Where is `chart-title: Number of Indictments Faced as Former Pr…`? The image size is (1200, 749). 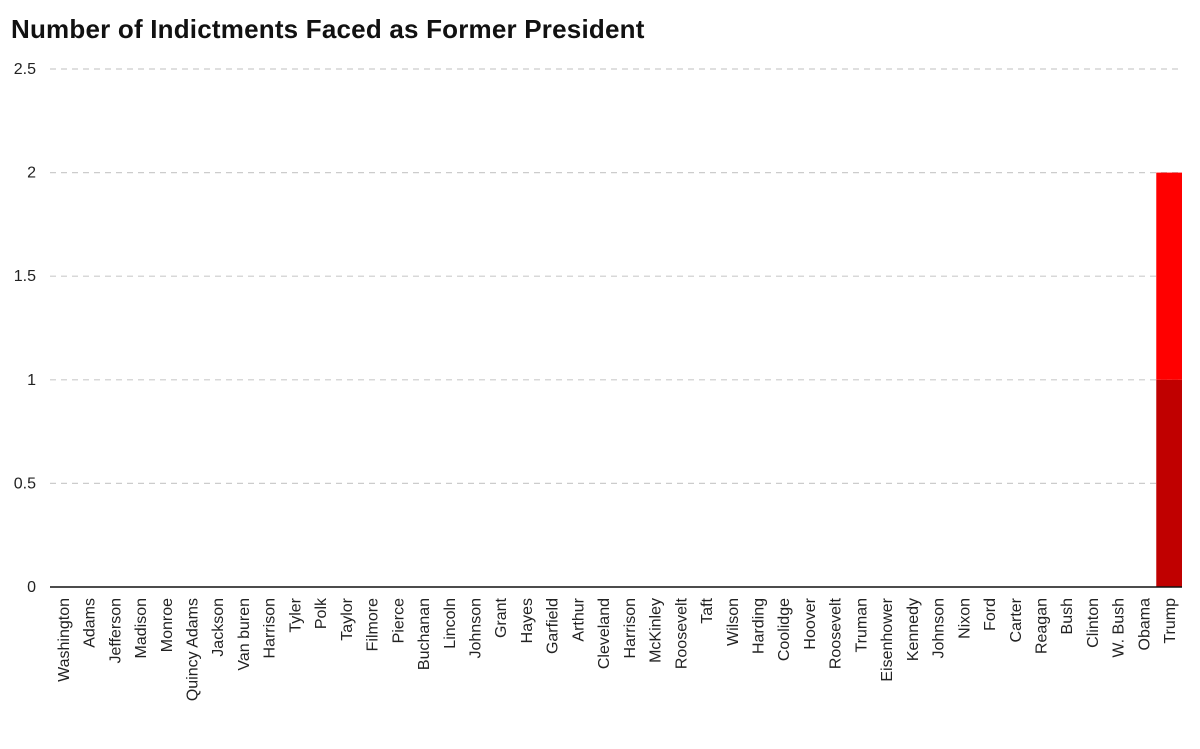
chart-title: Number of Indictments Faced as Former Pr… is located at coordinates (328, 29).